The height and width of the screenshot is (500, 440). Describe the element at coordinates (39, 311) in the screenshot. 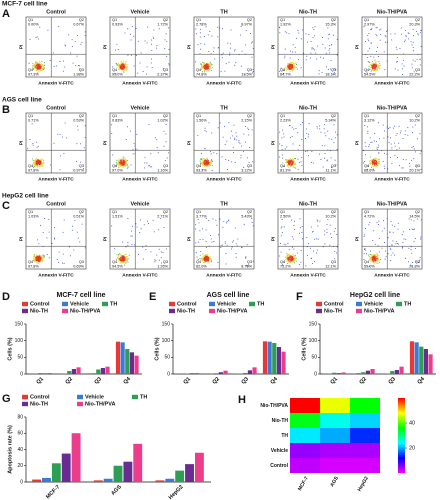

I see `legend-label: Nio-TH` at that location.